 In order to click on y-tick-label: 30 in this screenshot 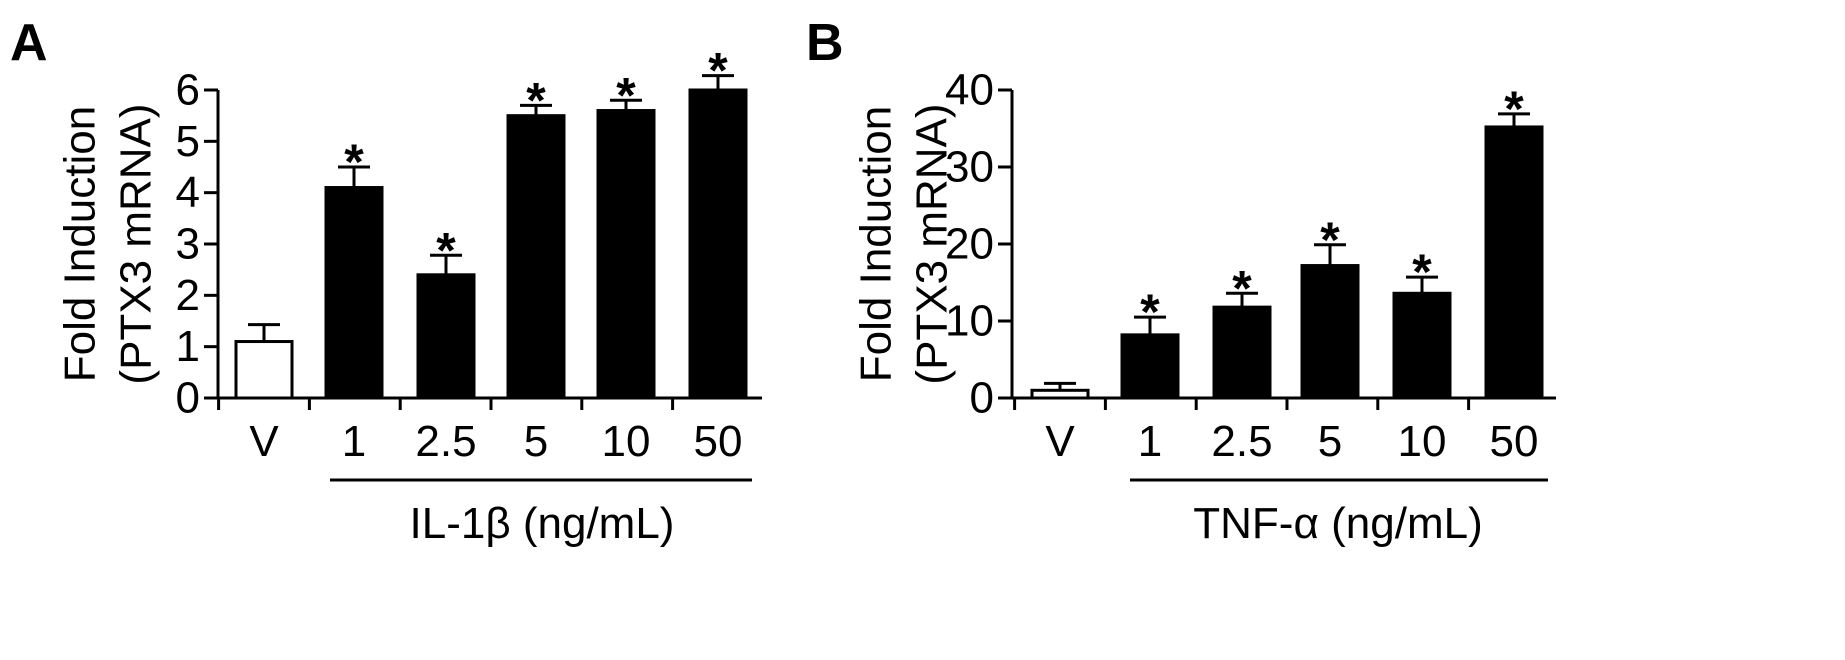, I will do `click(969, 167)`.